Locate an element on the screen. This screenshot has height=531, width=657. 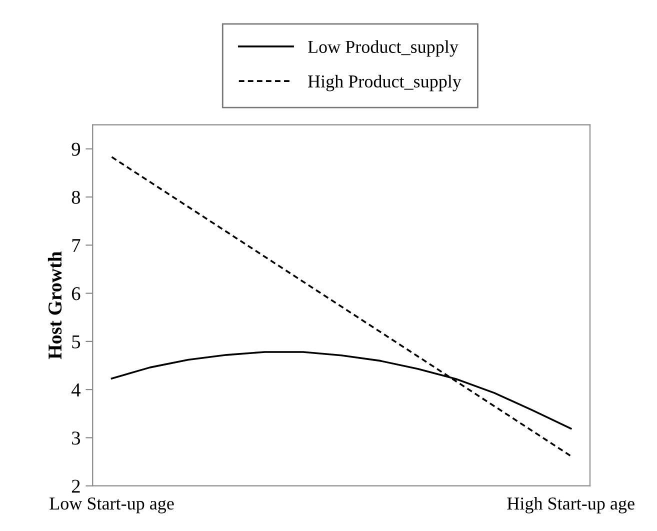
y-tick-label: 6 is located at coordinates (76, 293).